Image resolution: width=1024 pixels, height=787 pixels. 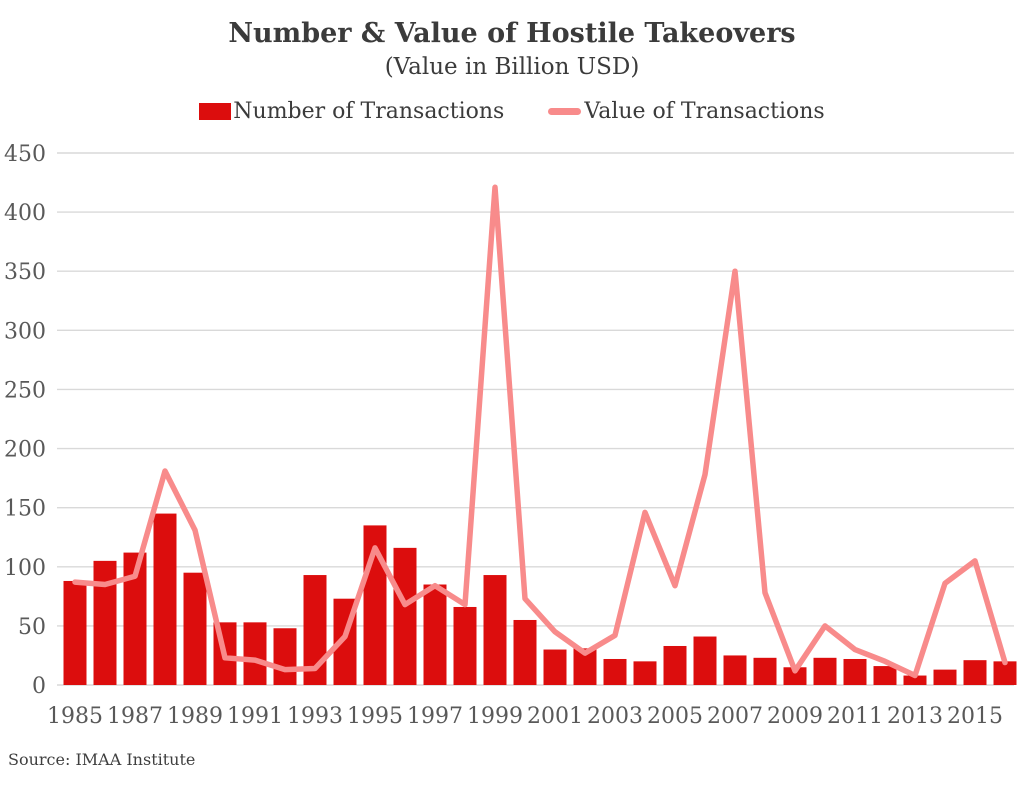 What do you see at coordinates (369, 111) in the screenshot?
I see `legend-label-number: Number of Transactions` at bounding box center [369, 111].